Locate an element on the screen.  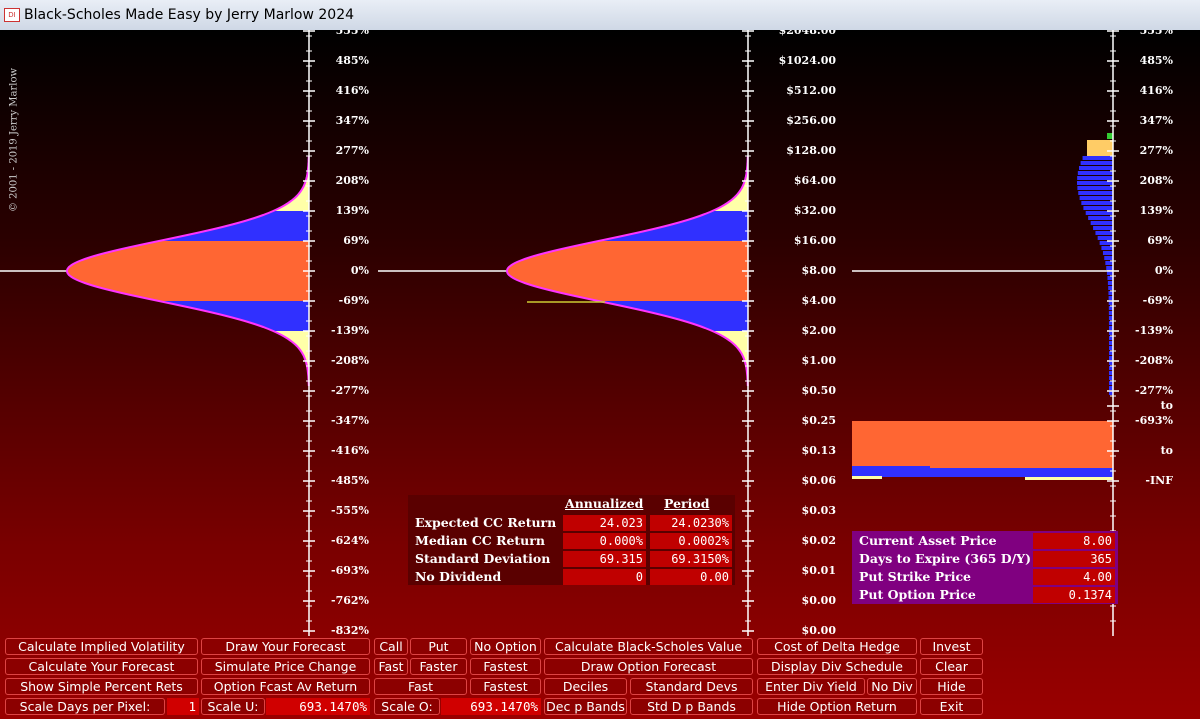
tick-label: 555% is located at coordinates (1157, 33).